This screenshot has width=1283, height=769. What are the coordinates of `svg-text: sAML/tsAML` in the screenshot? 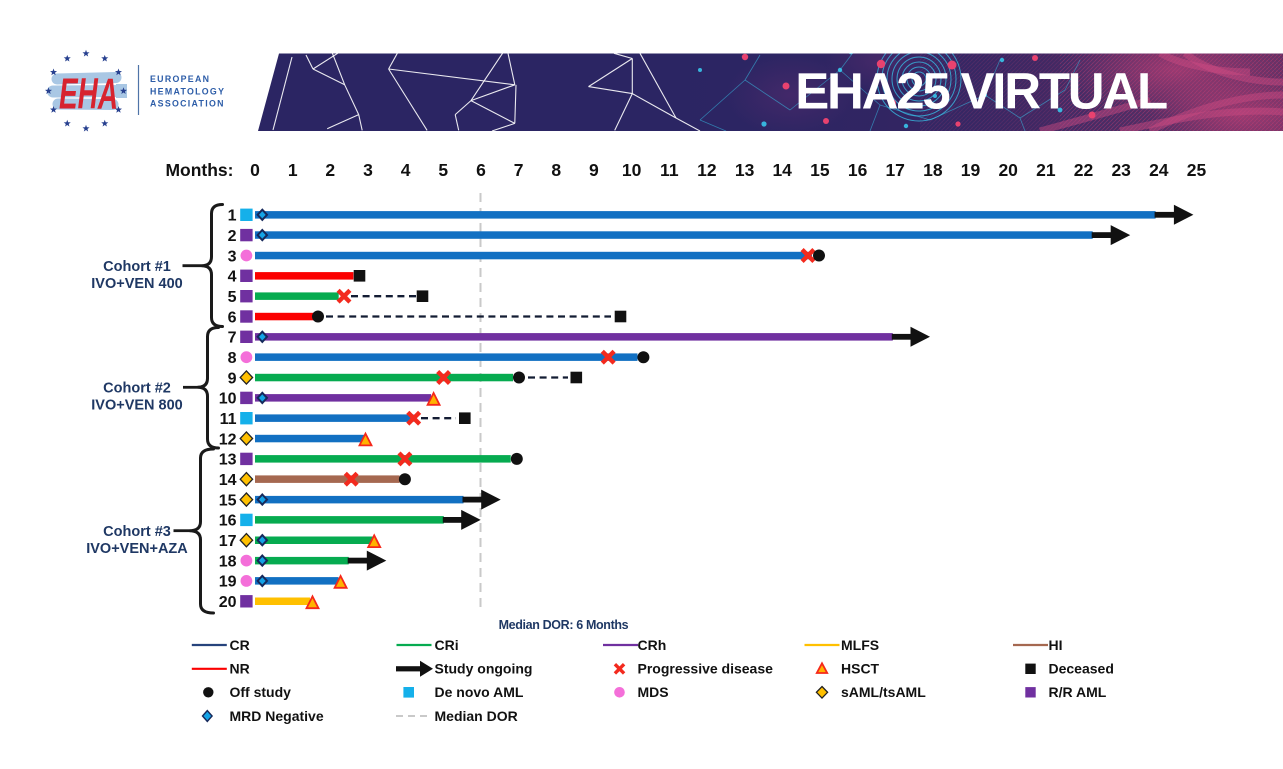 It's located at (883, 692).